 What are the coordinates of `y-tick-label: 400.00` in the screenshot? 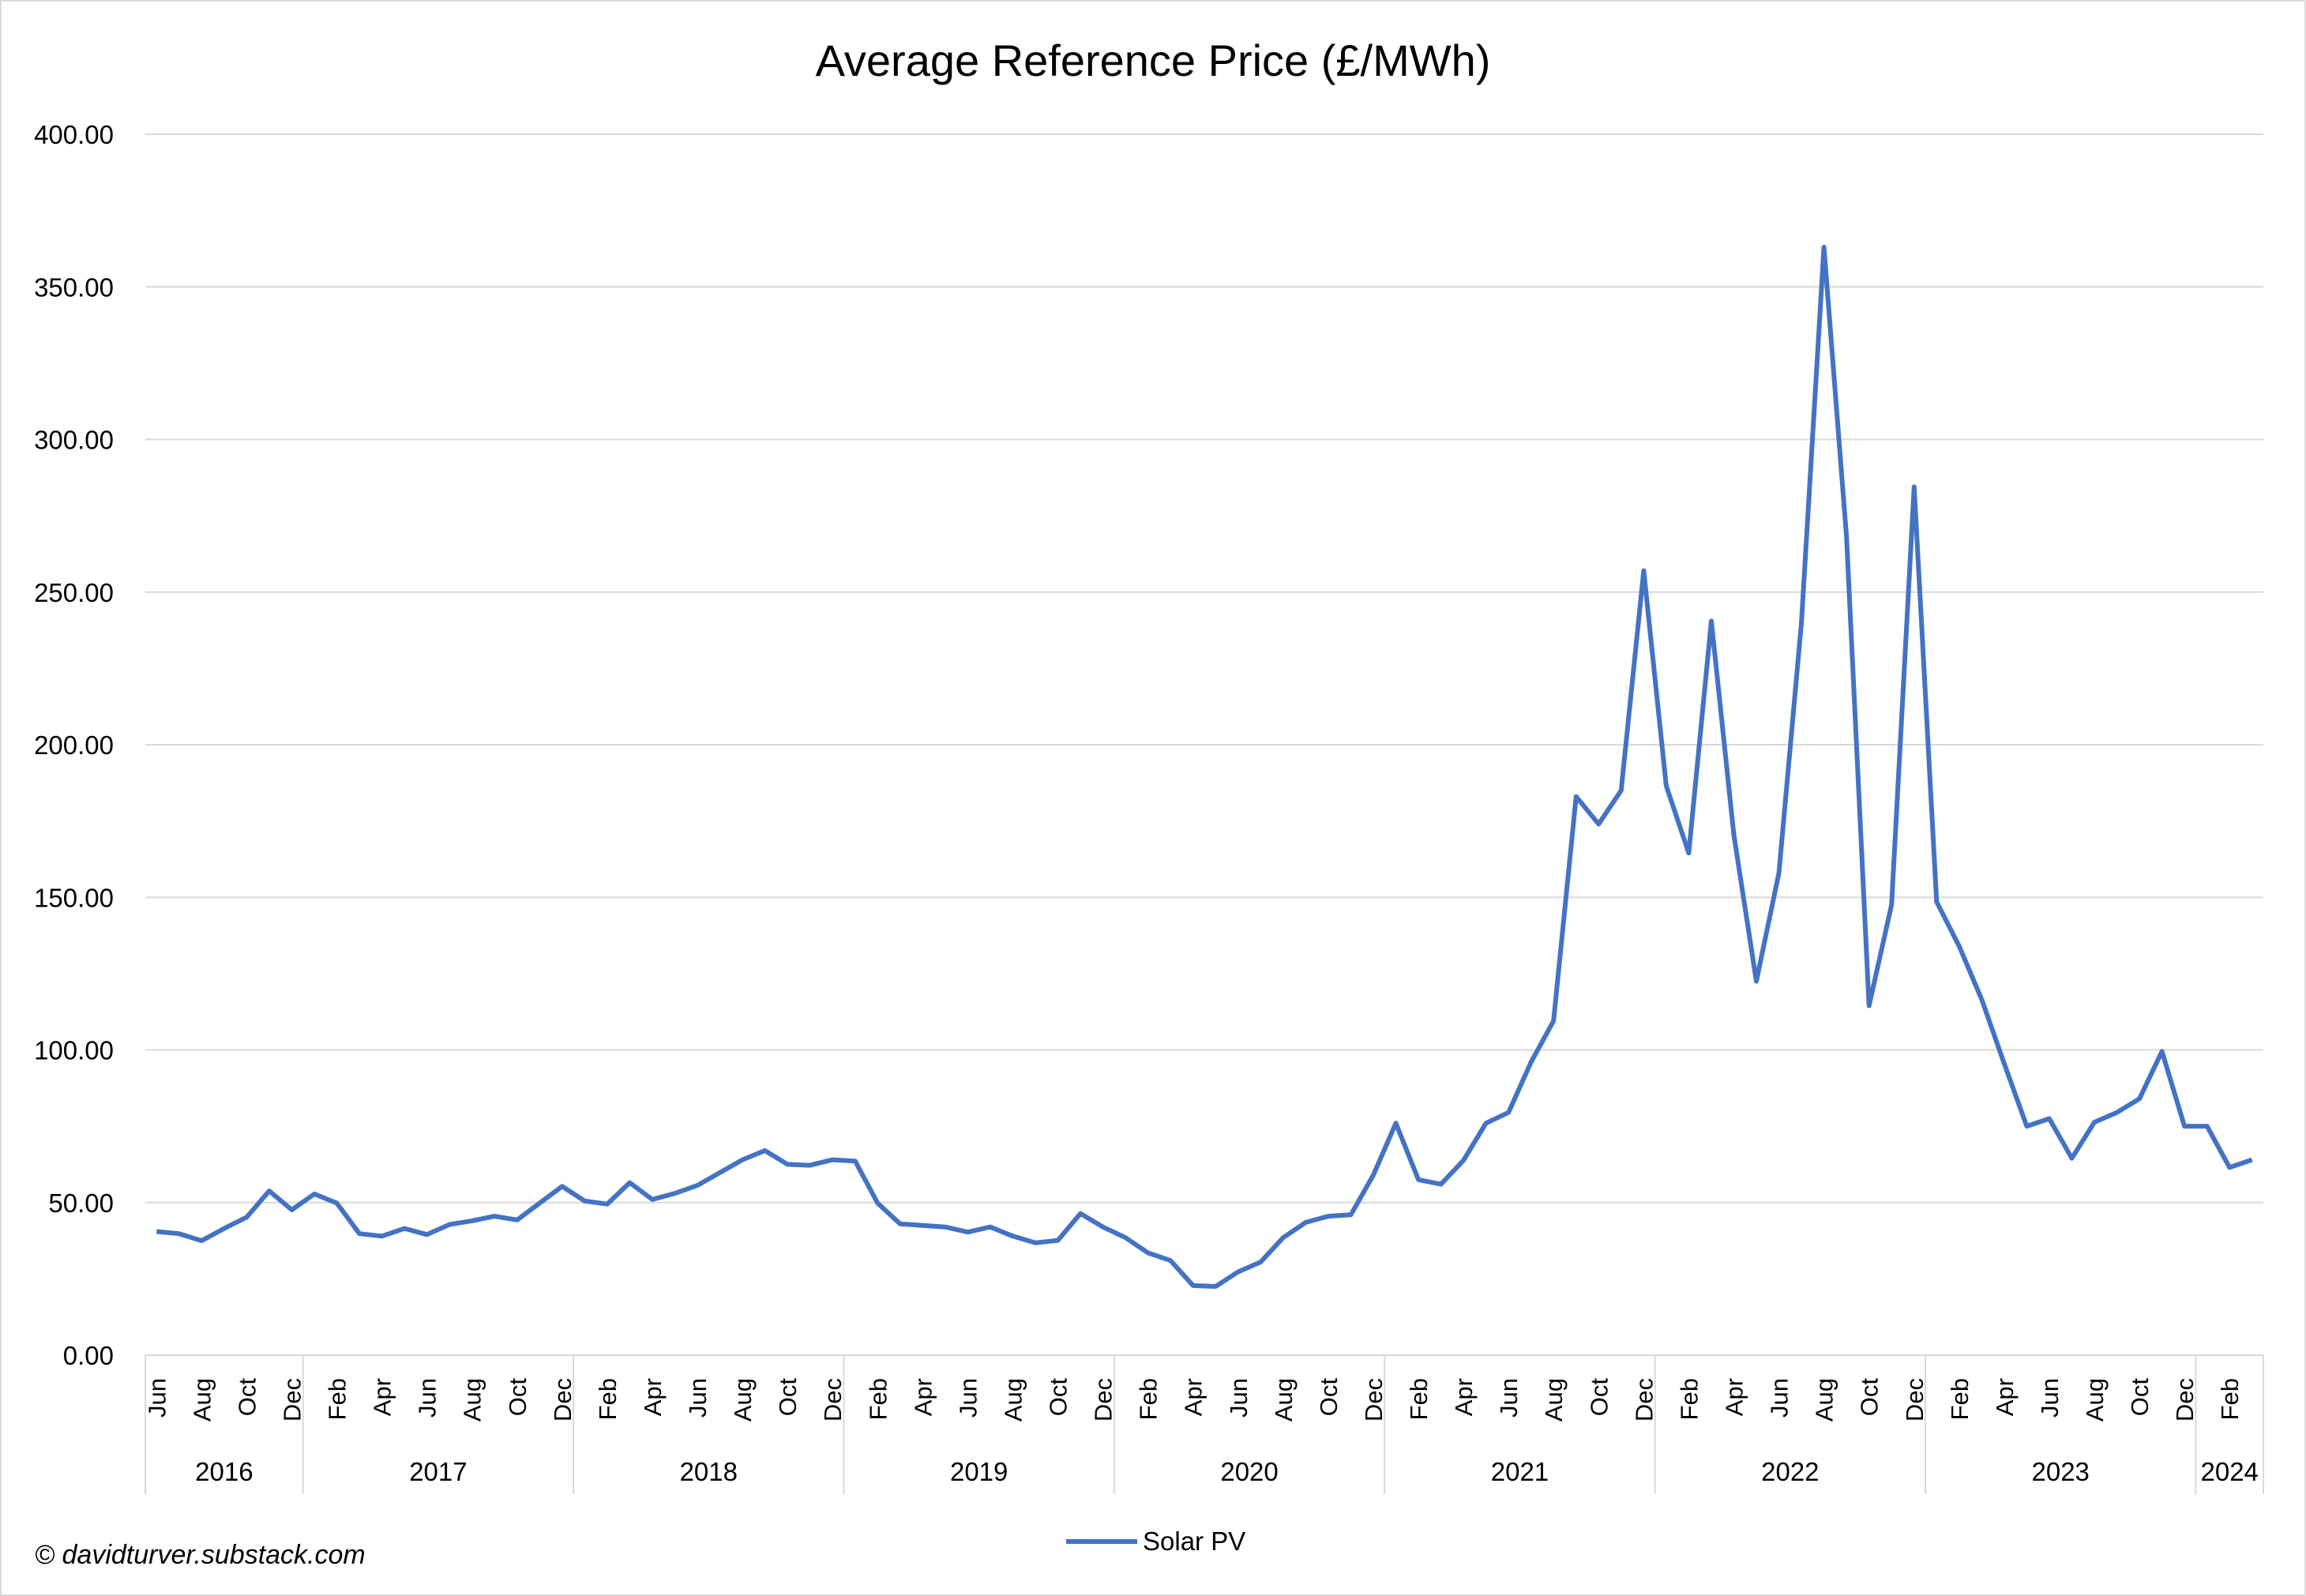 It's located at (74, 134).